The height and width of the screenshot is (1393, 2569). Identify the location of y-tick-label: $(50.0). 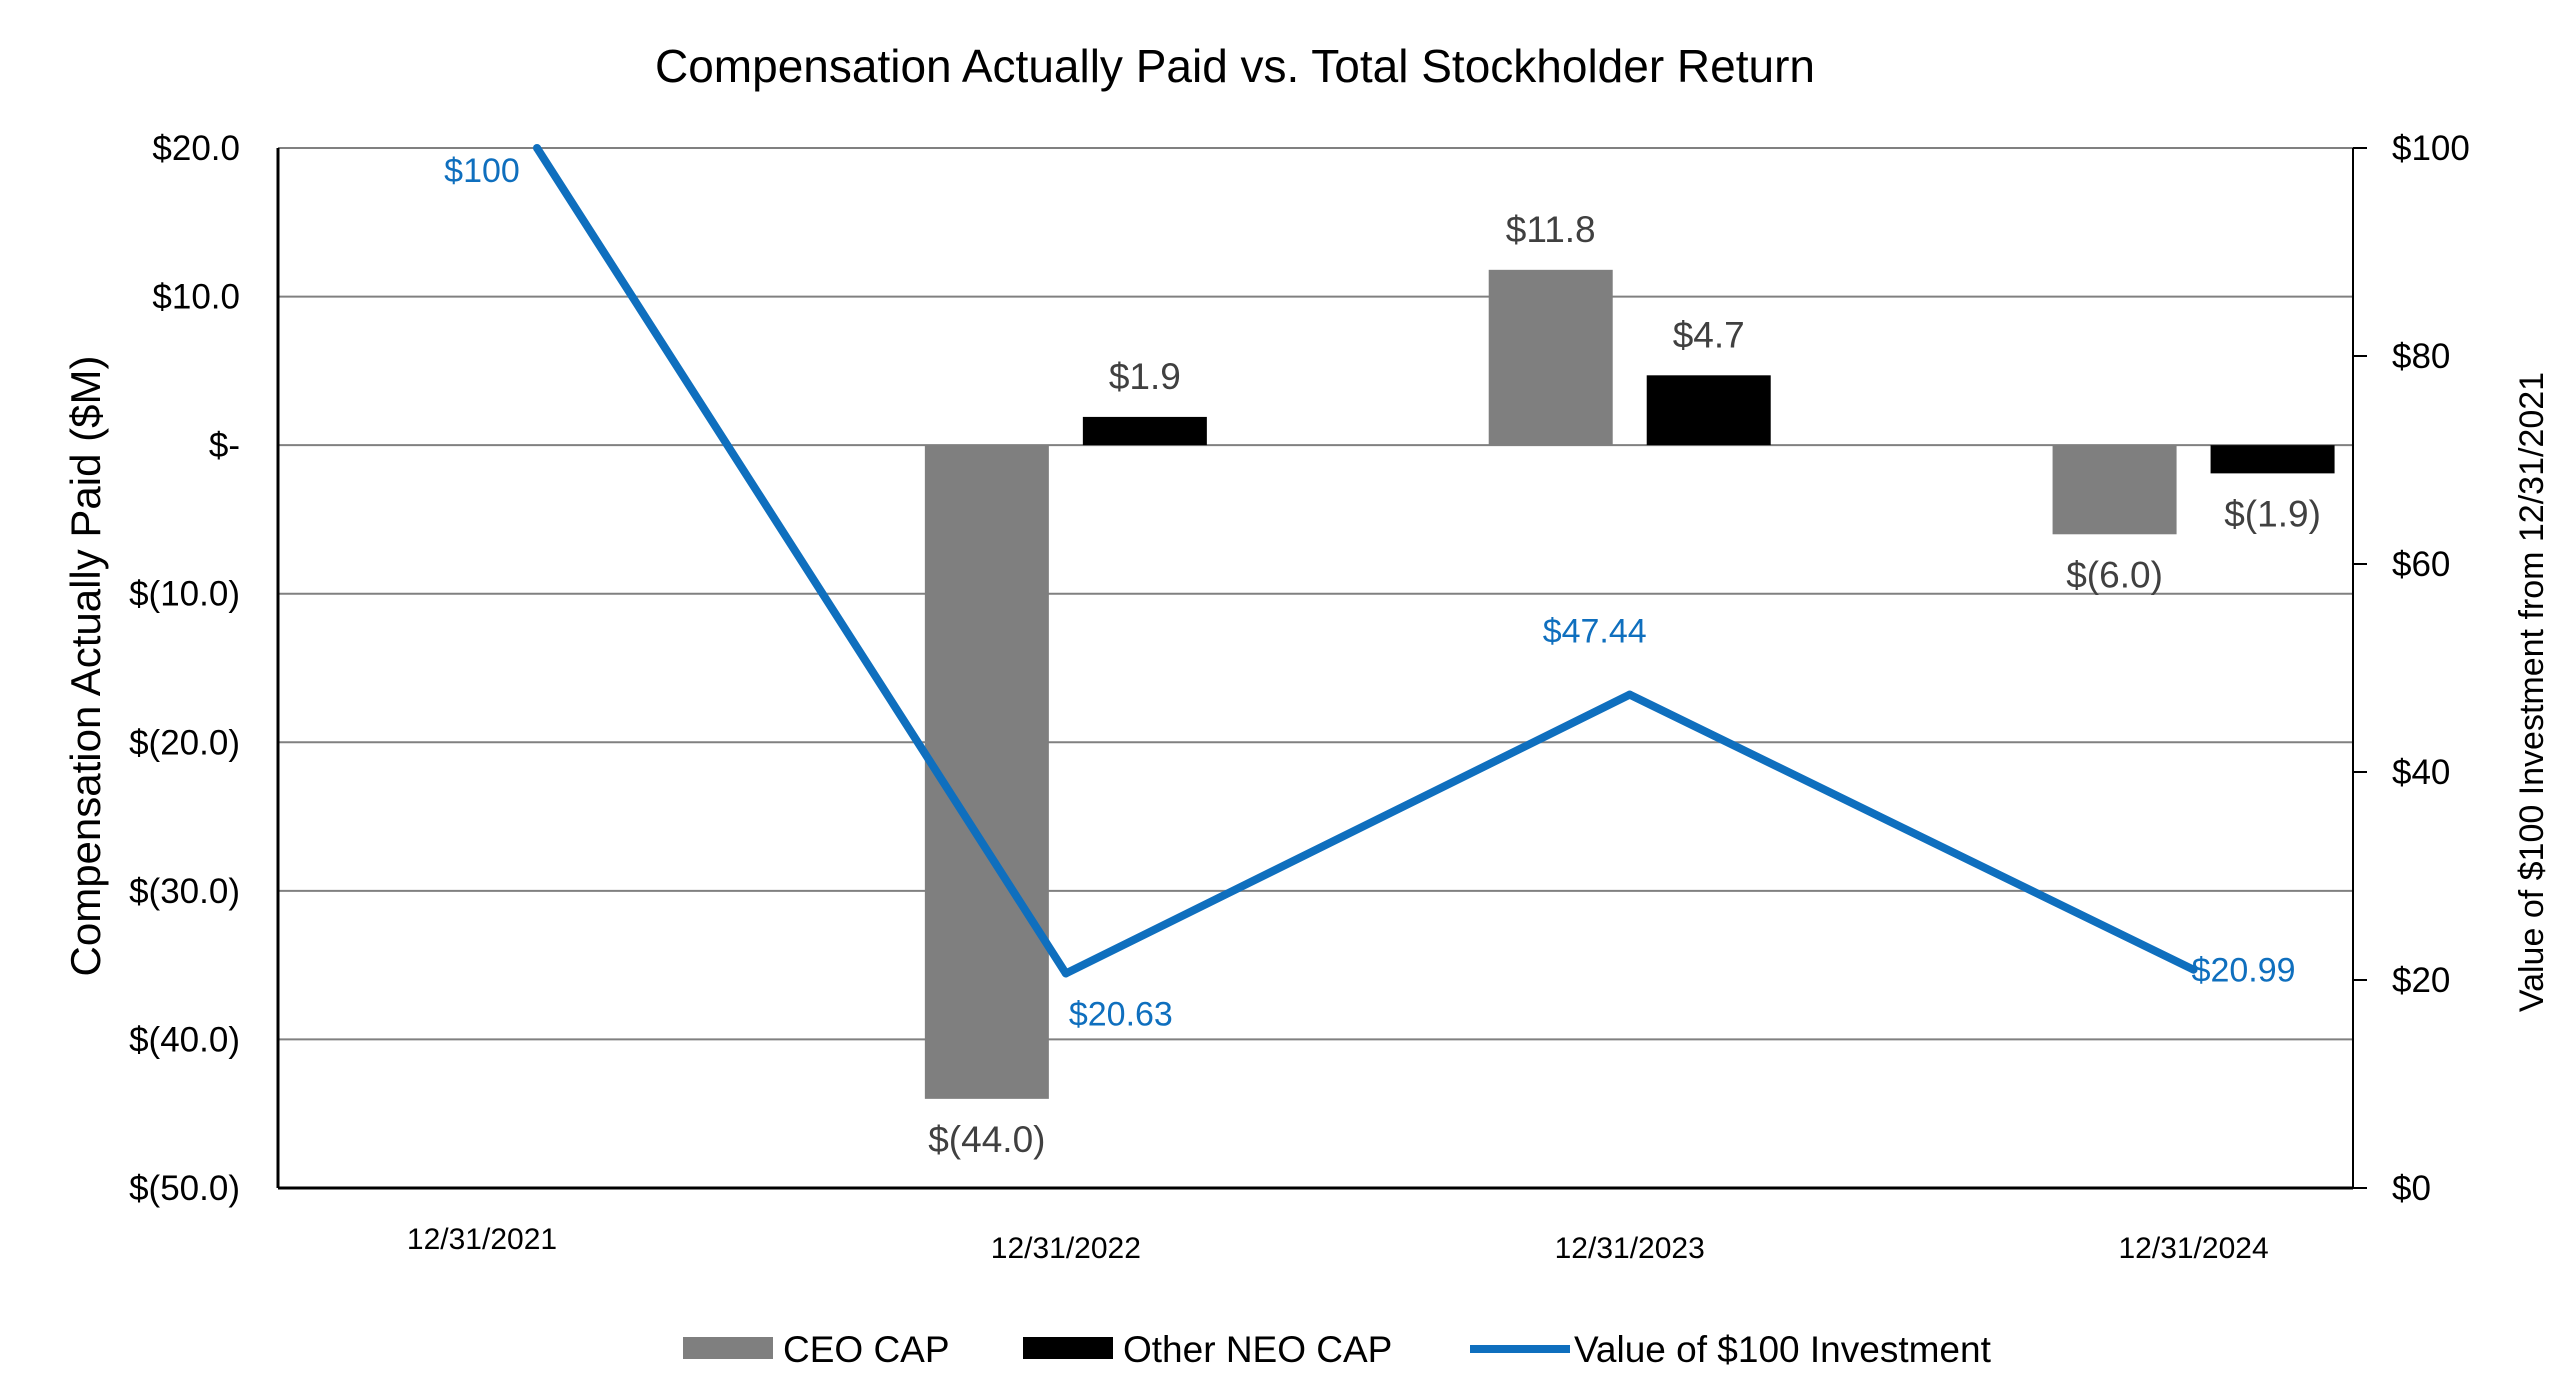
(184, 1188).